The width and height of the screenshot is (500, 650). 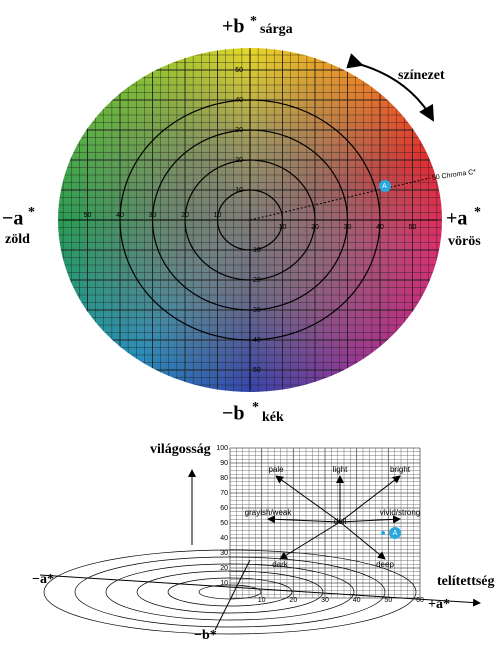 I want to click on l-tick: 40, so click(x=224, y=538).